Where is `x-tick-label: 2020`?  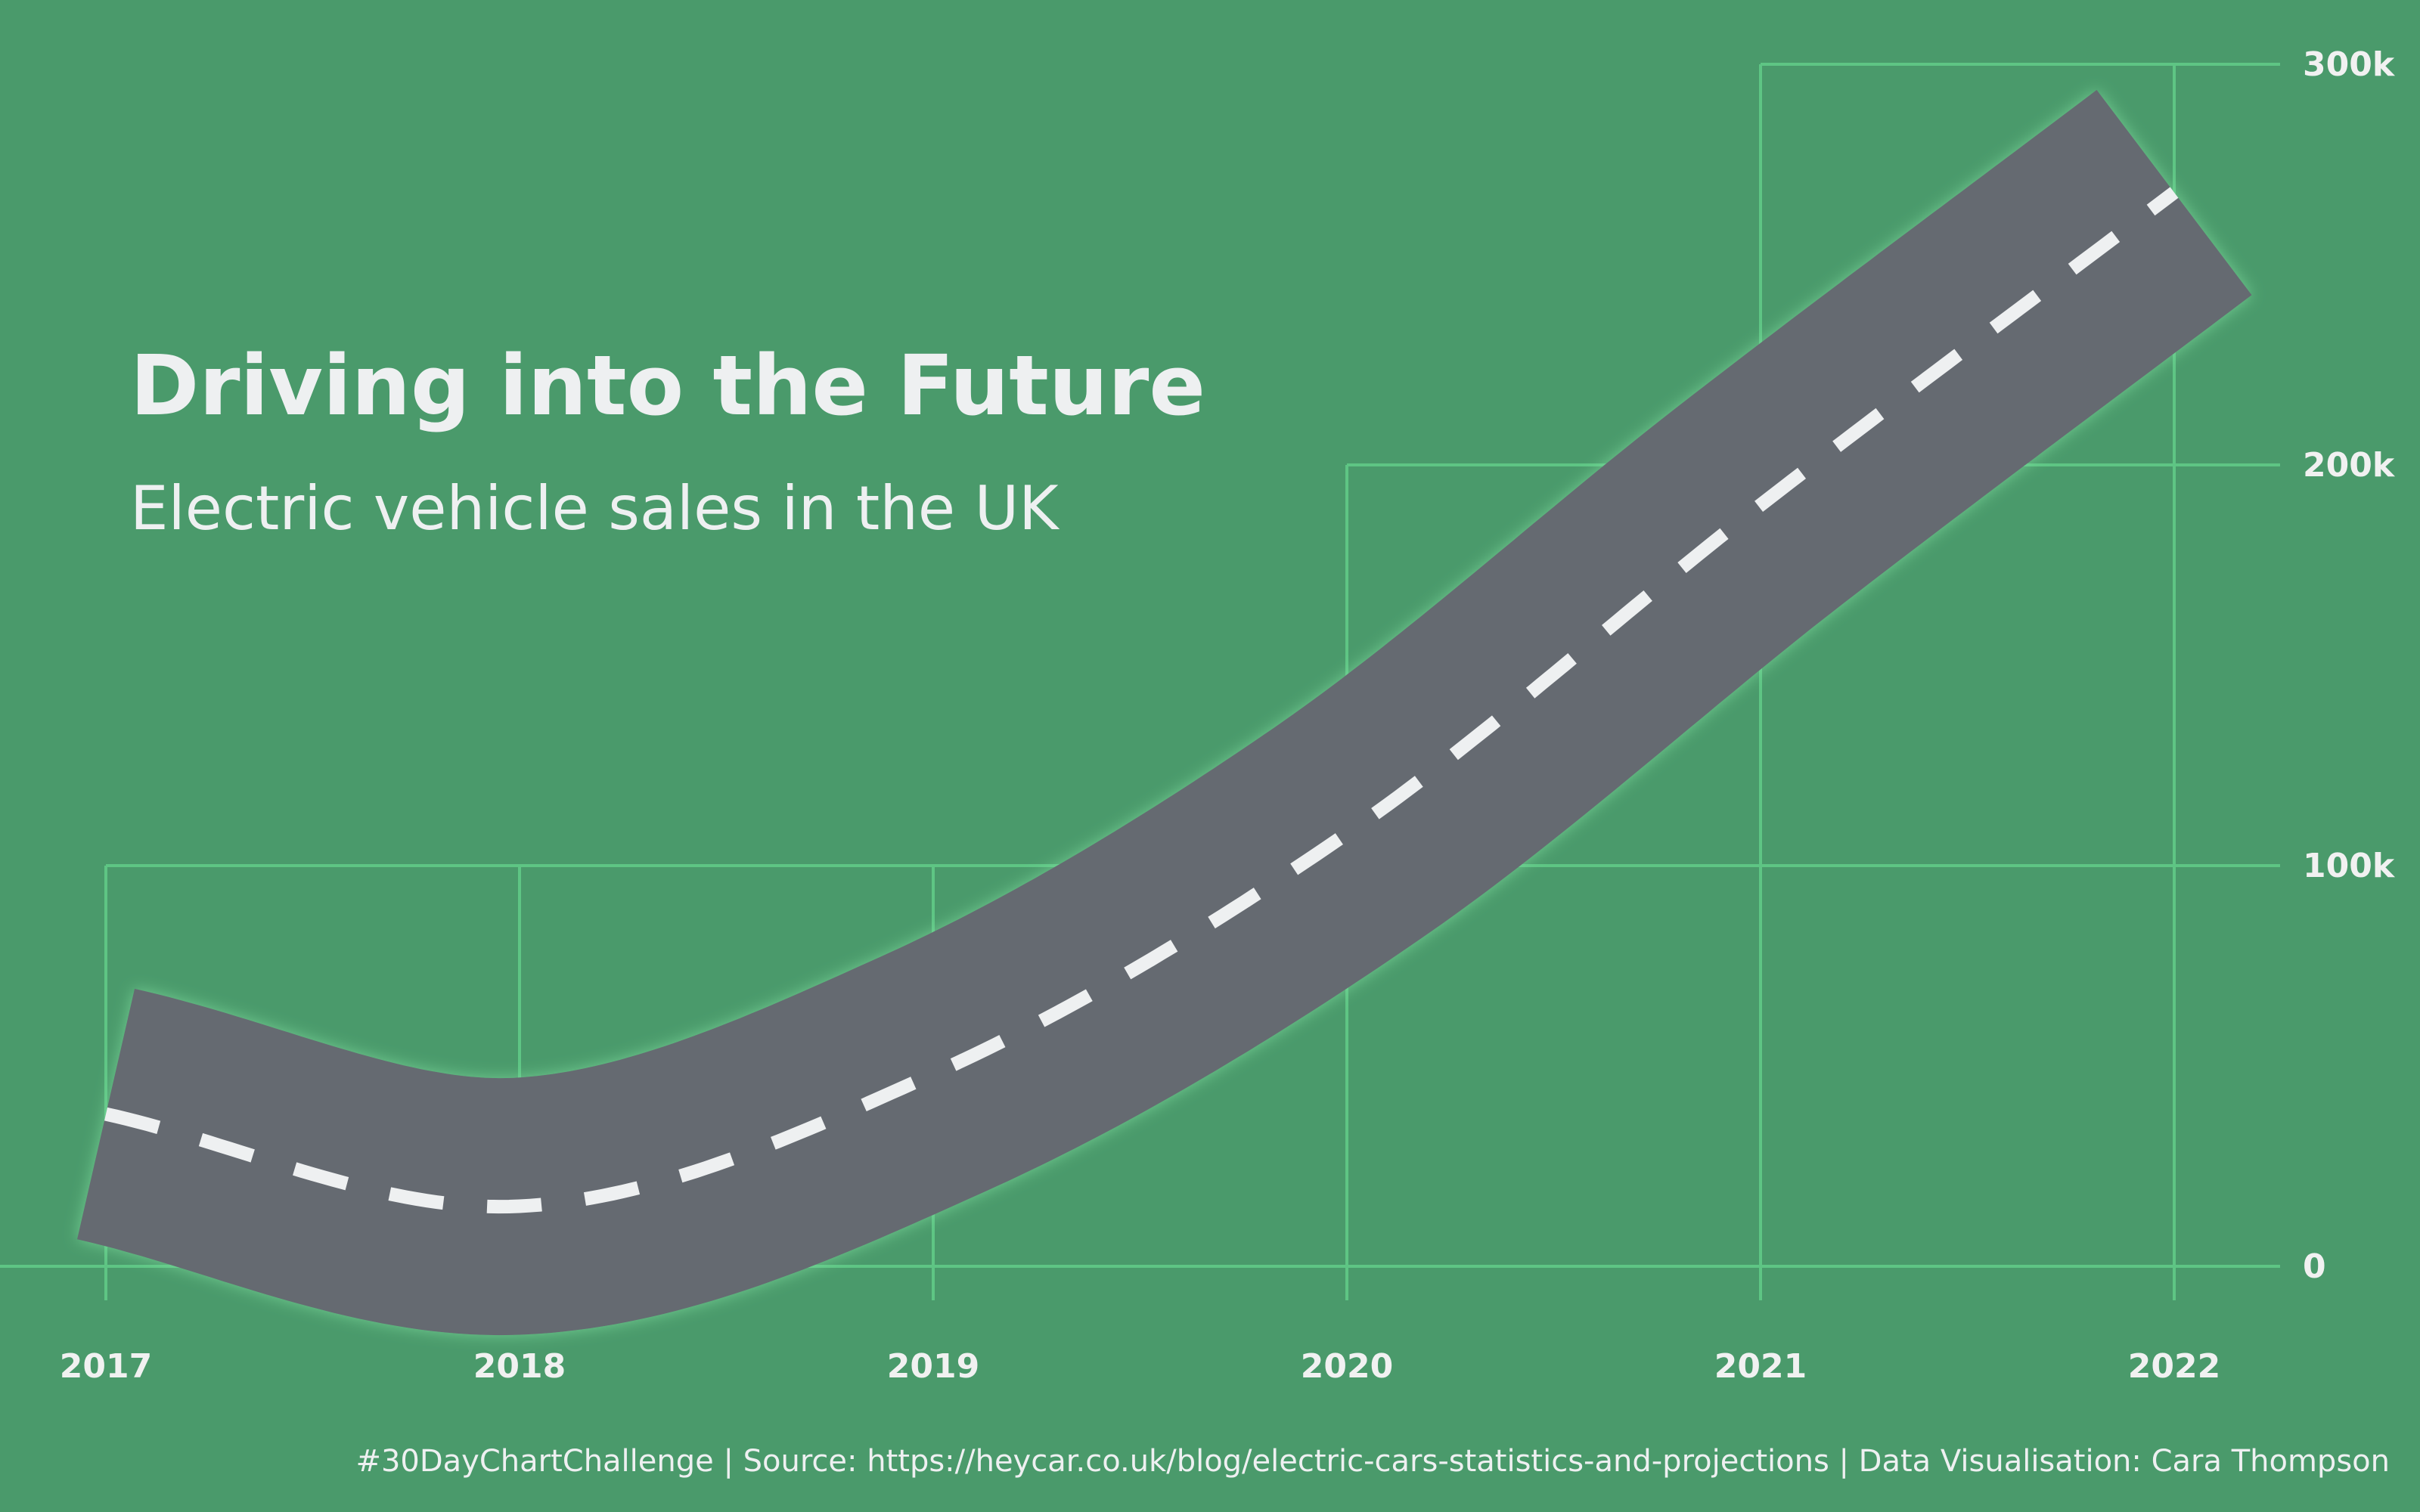 x-tick-label: 2020 is located at coordinates (1347, 1366).